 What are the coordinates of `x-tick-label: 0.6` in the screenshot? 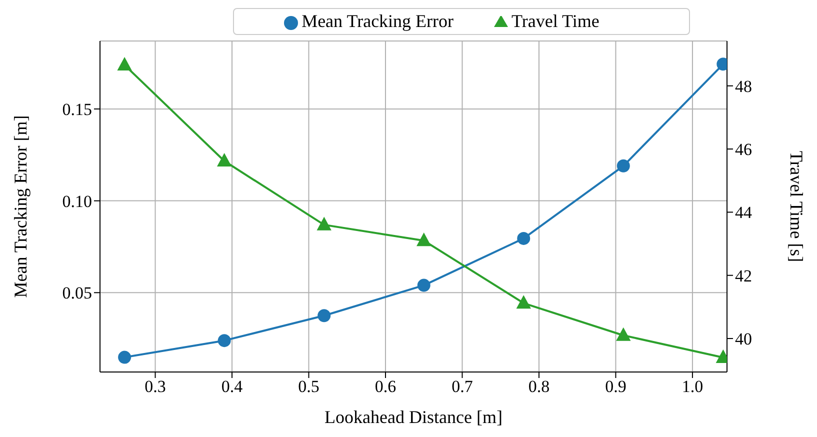 It's located at (385, 386).